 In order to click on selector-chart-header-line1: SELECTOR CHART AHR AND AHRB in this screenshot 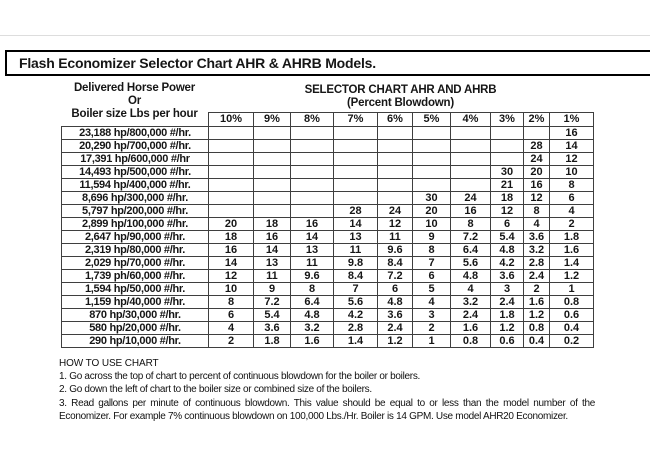, I will do `click(400, 90)`.